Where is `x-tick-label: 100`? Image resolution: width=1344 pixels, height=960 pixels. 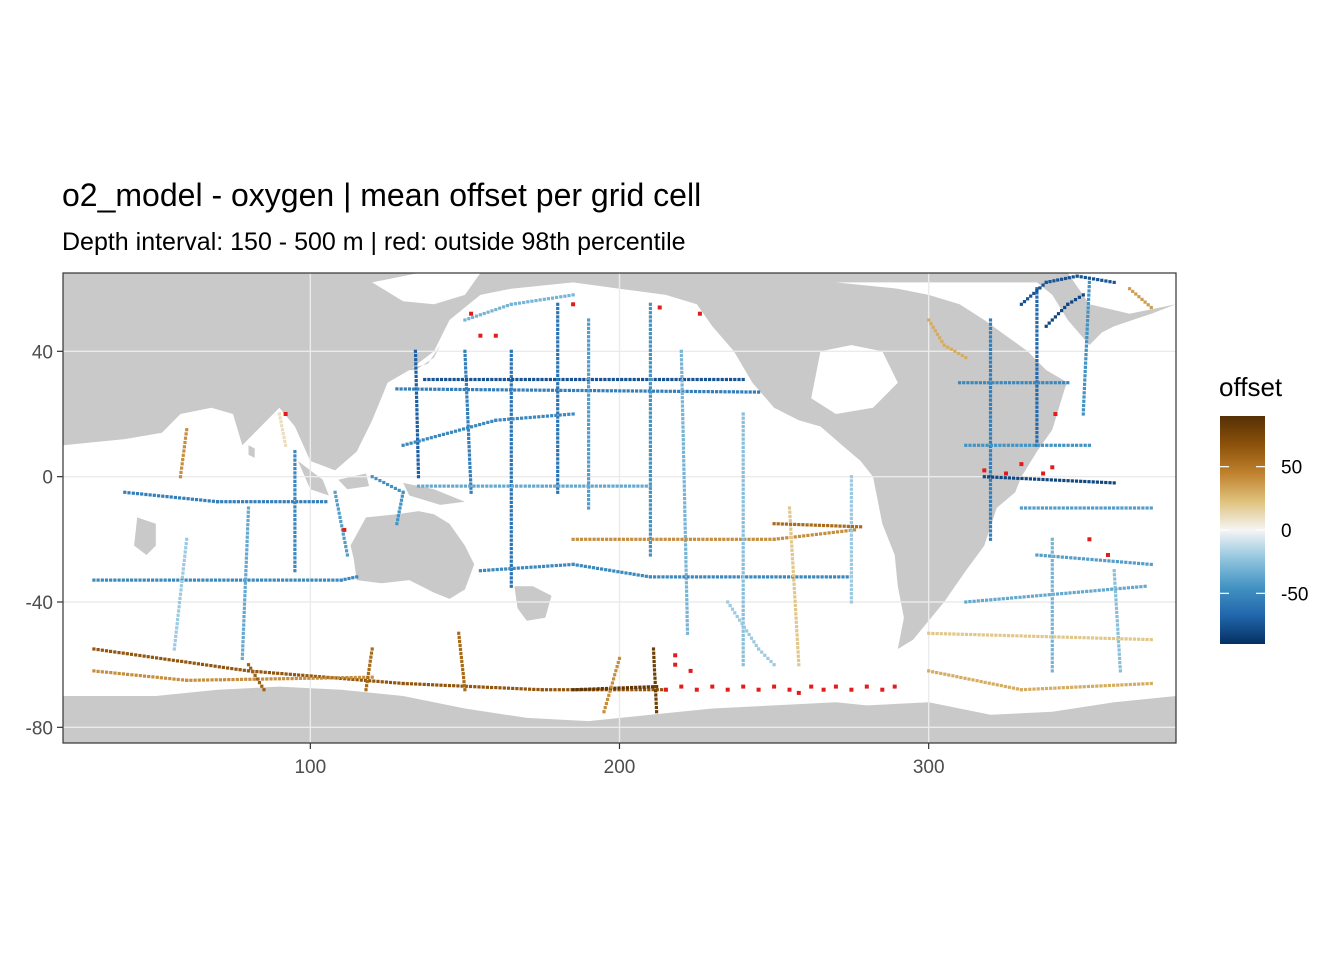
x-tick-label: 100 is located at coordinates (310, 767).